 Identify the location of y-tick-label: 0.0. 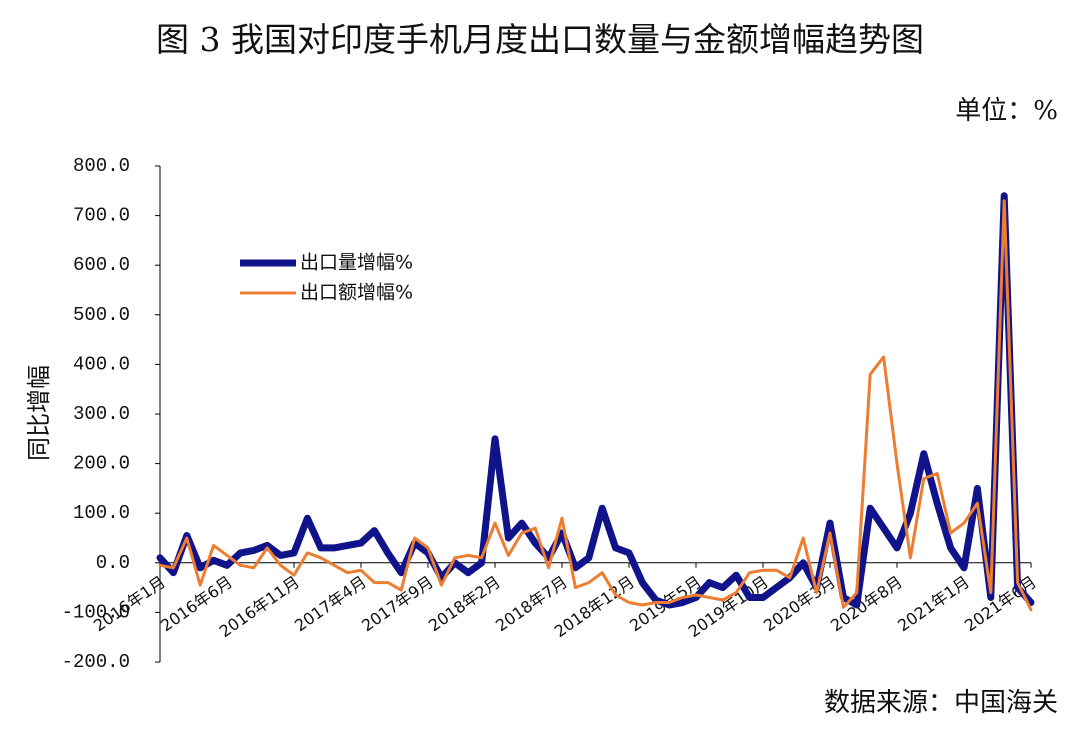
(113, 563).